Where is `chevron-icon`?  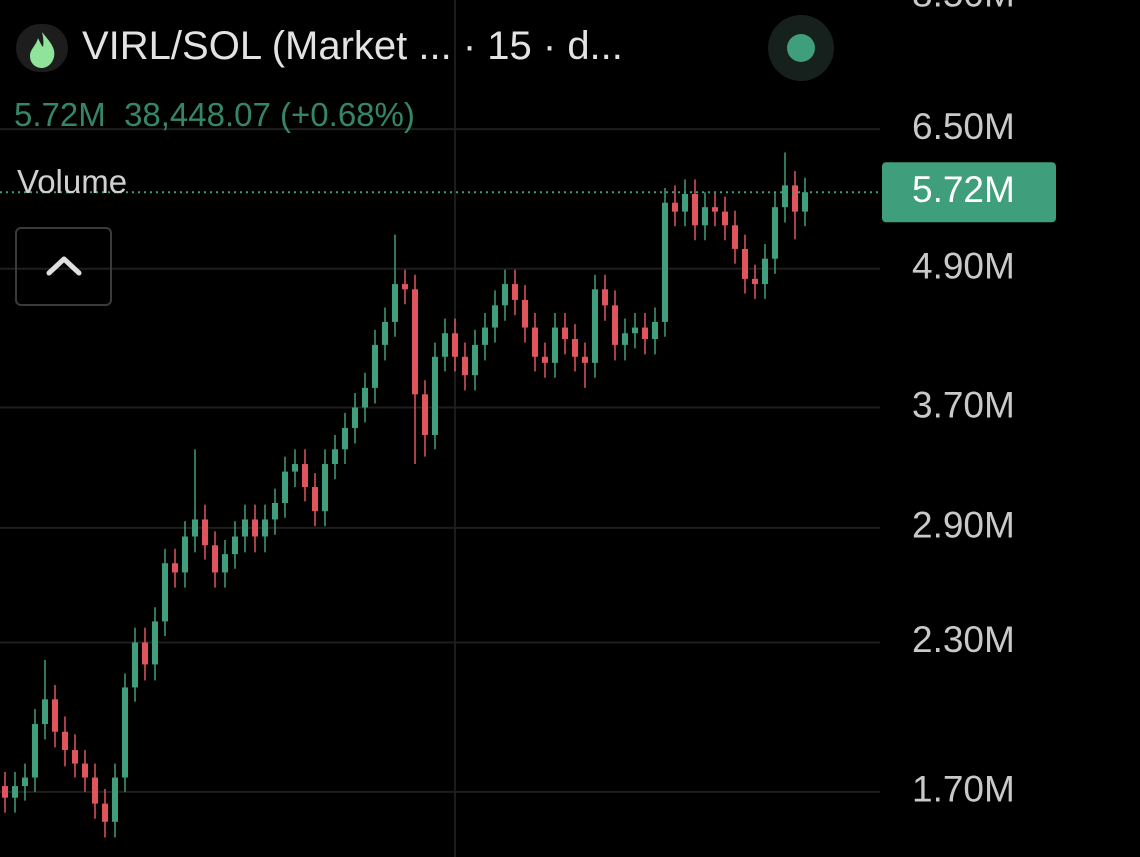 chevron-icon is located at coordinates (64, 266).